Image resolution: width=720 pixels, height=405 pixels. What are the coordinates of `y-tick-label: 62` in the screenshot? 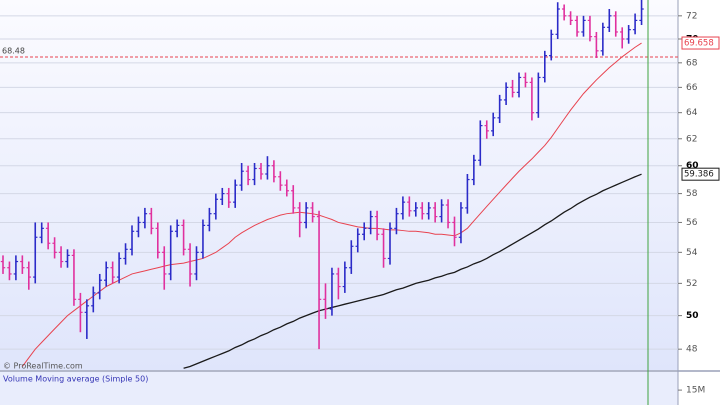 It's located at (691, 139).